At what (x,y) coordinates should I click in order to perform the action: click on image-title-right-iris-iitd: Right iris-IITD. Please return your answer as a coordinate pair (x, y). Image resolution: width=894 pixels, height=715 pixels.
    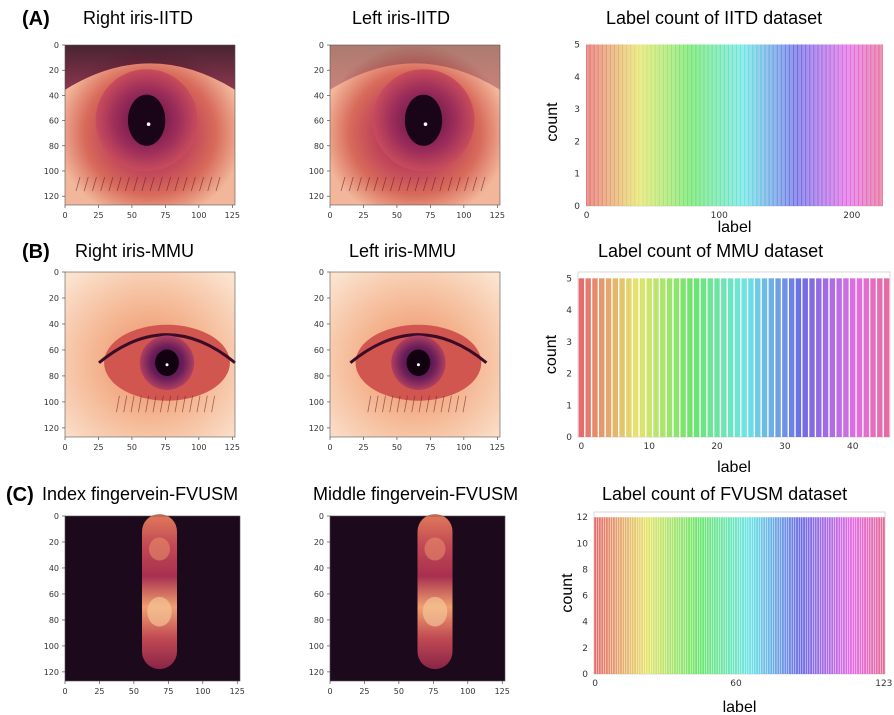
    Looking at the image, I should click on (138, 18).